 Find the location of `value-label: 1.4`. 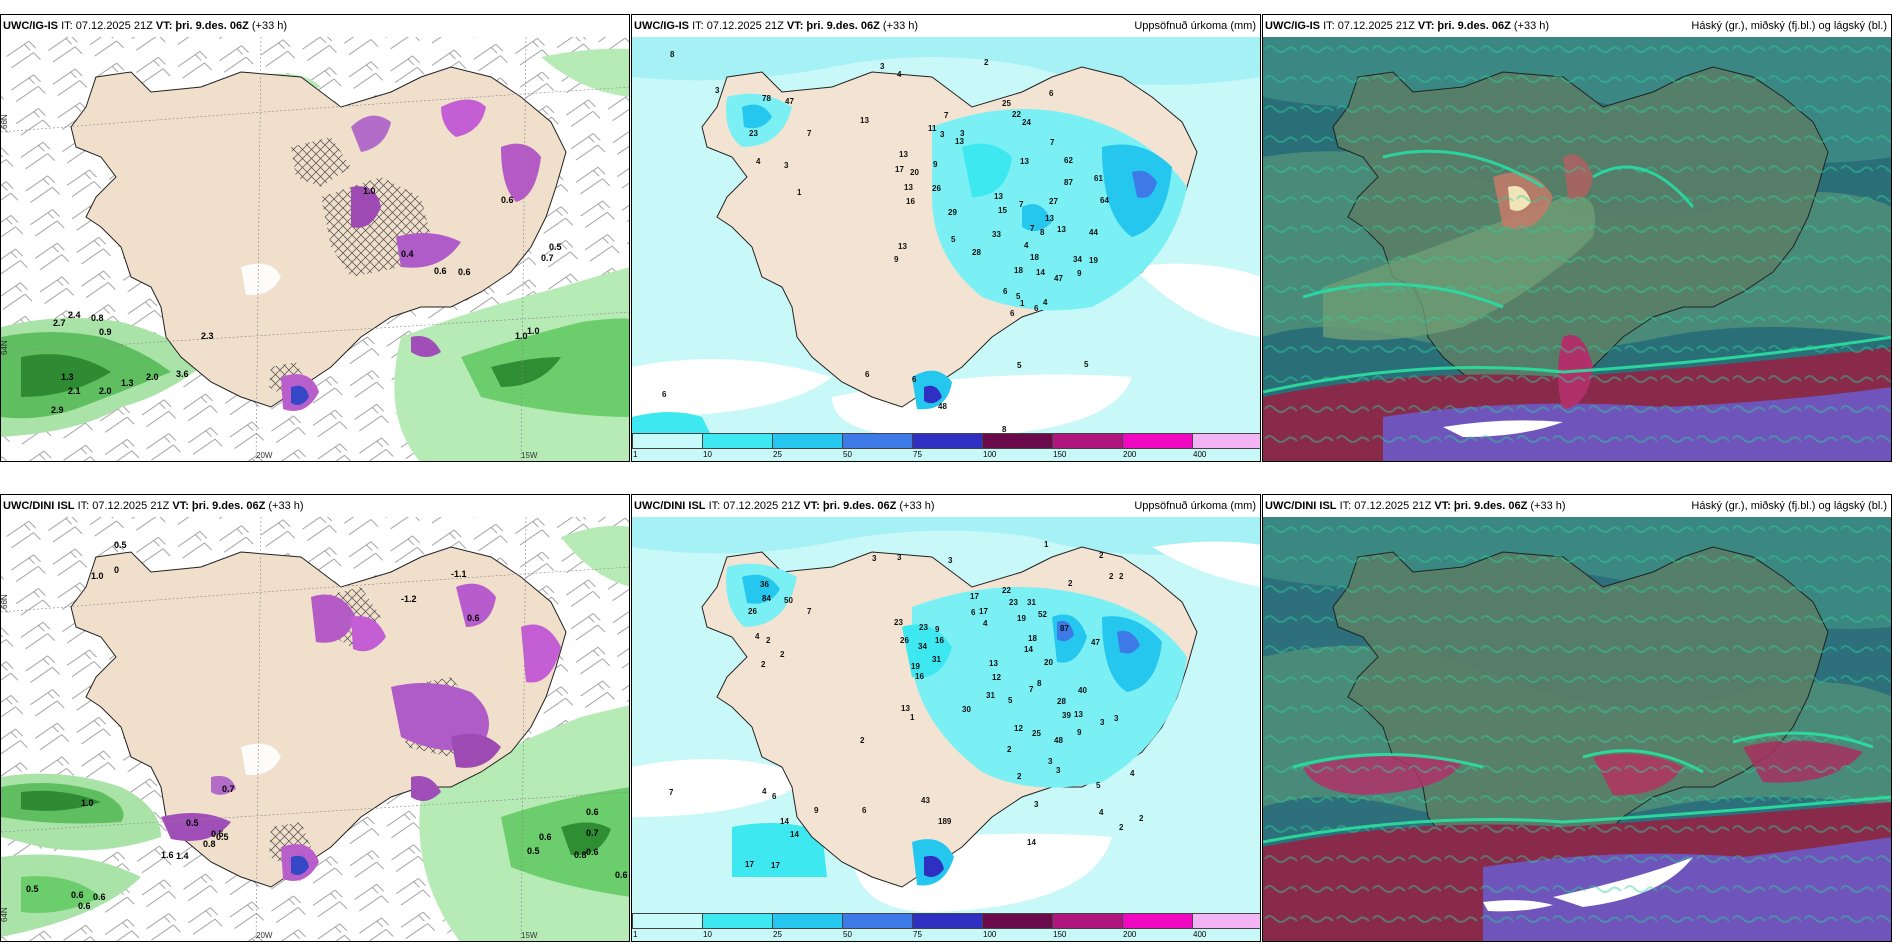

value-label: 1.4 is located at coordinates (182, 856).